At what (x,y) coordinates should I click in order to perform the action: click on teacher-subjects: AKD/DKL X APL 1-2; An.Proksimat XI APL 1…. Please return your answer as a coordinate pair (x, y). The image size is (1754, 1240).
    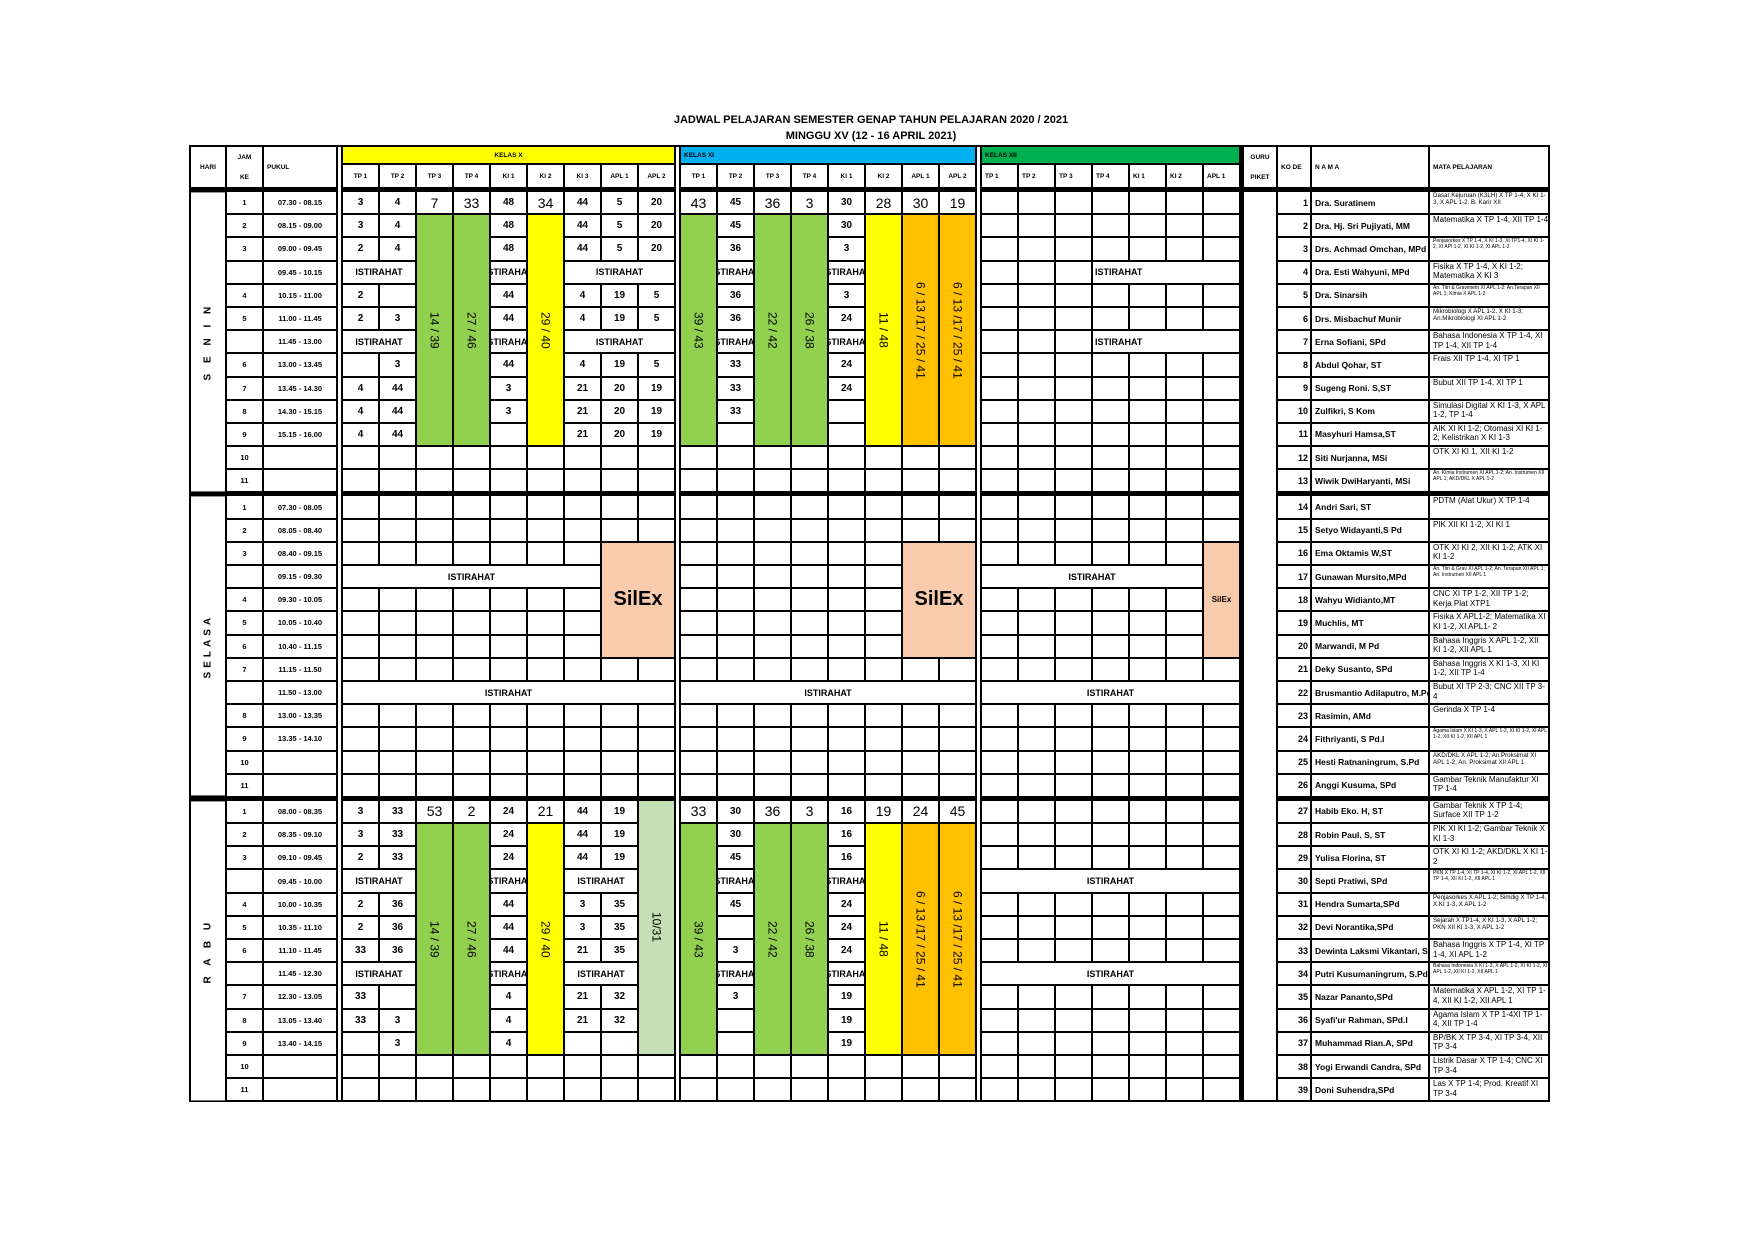
    Looking at the image, I should click on (1489, 762).